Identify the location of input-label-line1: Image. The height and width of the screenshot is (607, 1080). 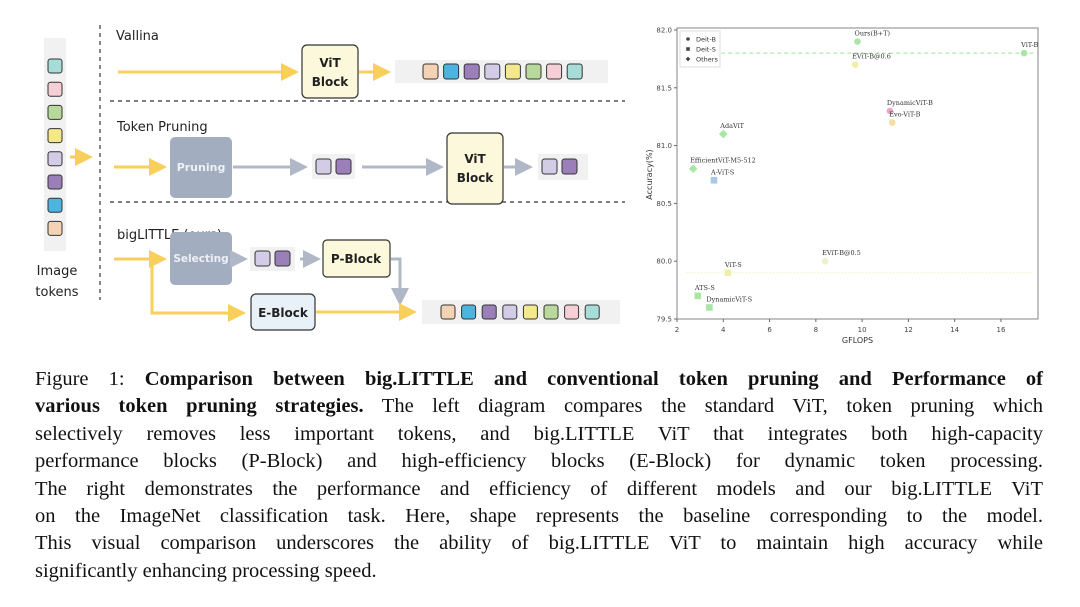
(57, 271).